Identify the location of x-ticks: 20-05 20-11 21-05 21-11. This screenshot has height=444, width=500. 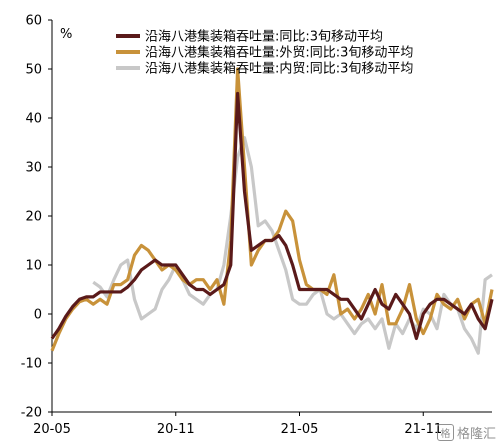
(237, 424).